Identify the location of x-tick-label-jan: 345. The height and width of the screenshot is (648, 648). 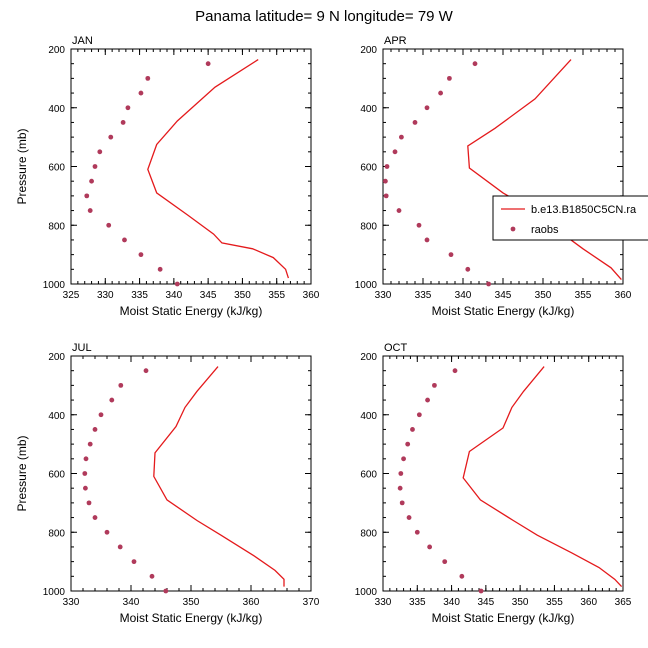
(208, 295).